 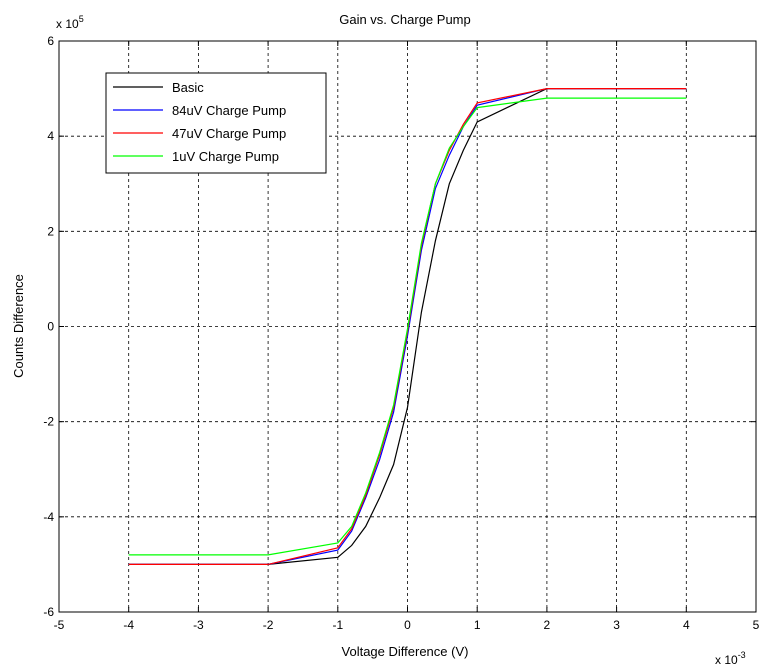 I want to click on x-tick-label: 0, so click(x=407, y=625).